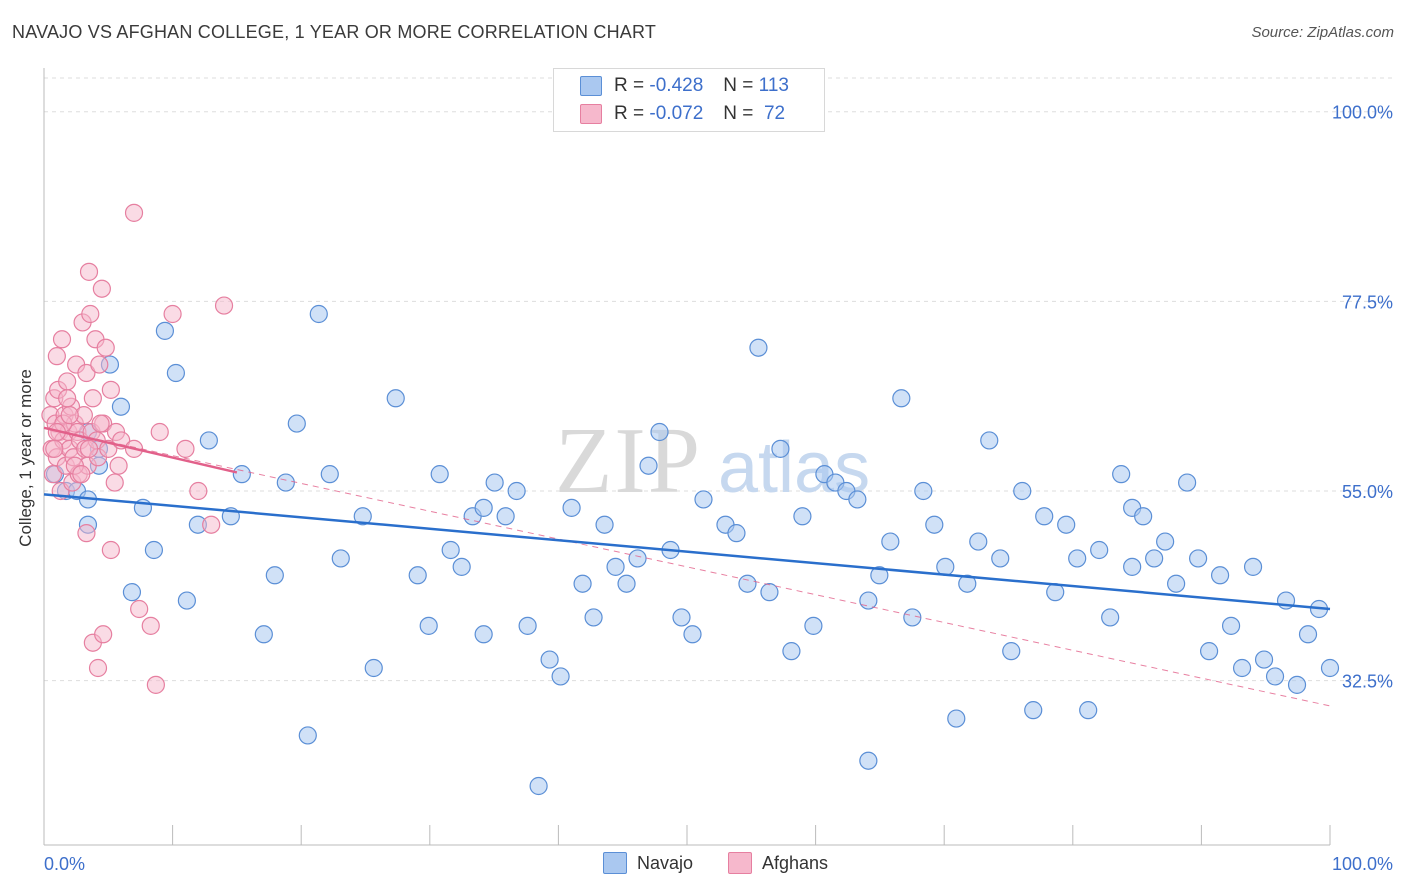 The height and width of the screenshot is (892, 1406). What do you see at coordinates (1367, 682) in the screenshot?
I see `y-tick-label: 32.5%` at bounding box center [1367, 682].